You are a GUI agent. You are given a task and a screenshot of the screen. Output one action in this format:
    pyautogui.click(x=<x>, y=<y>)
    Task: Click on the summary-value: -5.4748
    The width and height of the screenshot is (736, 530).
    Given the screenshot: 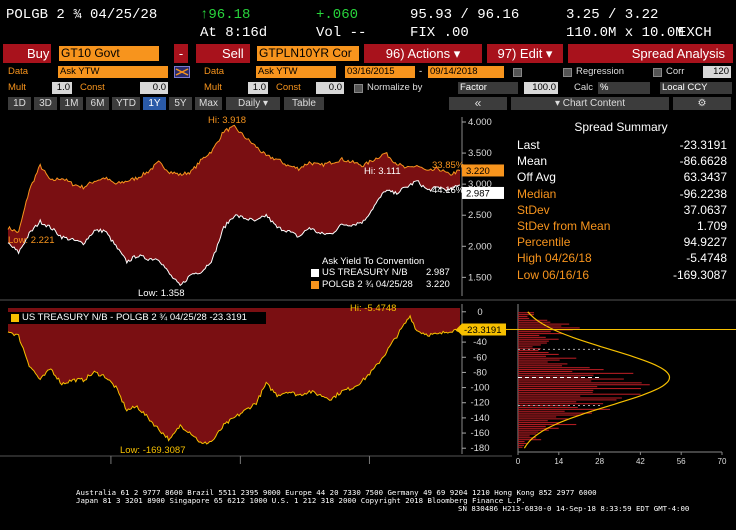 What is the action you would take?
    pyautogui.click(x=706, y=258)
    